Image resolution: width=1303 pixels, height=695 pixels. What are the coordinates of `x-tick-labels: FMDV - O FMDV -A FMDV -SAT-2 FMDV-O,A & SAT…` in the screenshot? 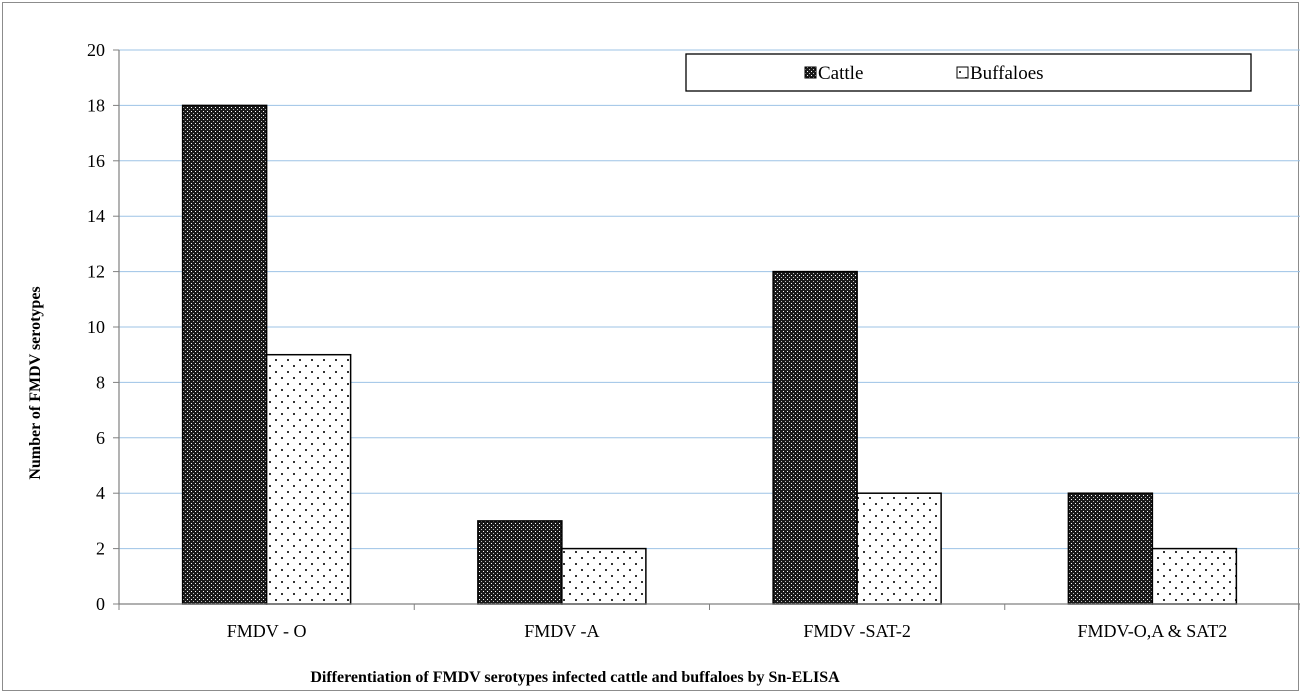 It's located at (727, 631).